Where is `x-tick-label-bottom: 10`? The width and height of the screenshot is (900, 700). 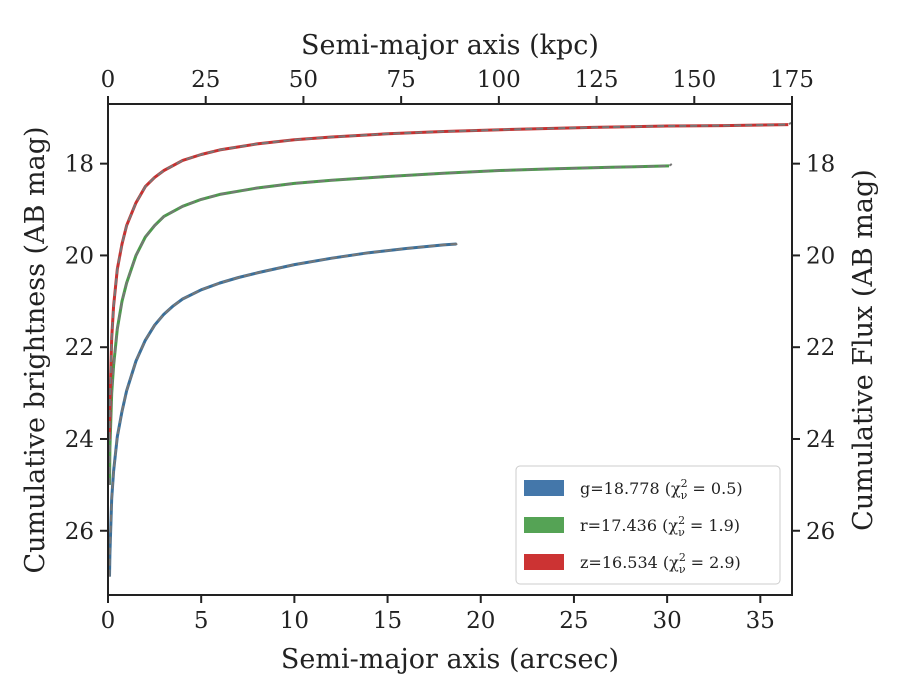 x-tick-label-bottom: 10 is located at coordinates (294, 621).